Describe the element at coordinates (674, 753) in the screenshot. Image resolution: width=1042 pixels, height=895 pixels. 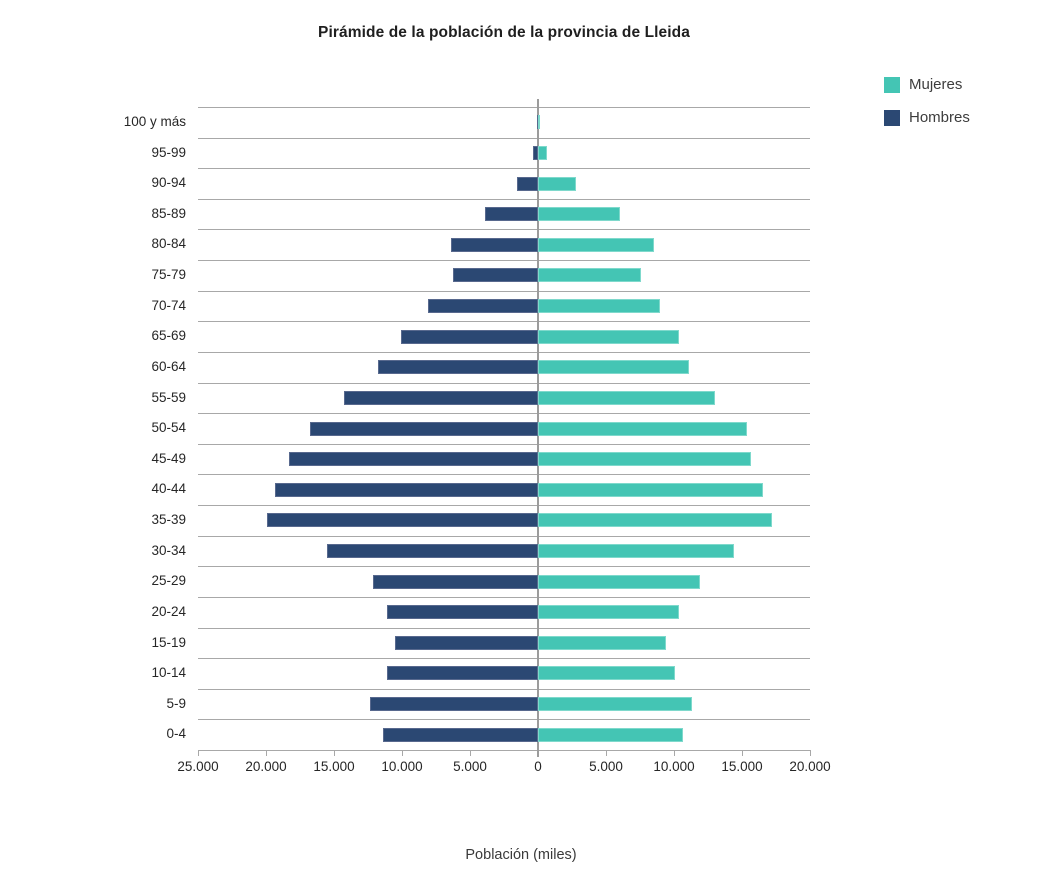
I see `x-tick-mark-10.000` at that location.